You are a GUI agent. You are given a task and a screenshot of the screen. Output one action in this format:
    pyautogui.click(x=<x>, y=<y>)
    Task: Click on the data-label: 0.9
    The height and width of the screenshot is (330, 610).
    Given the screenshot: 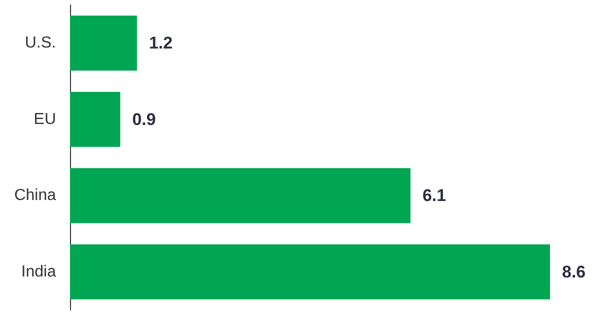 What is the action you would take?
    pyautogui.click(x=144, y=119)
    